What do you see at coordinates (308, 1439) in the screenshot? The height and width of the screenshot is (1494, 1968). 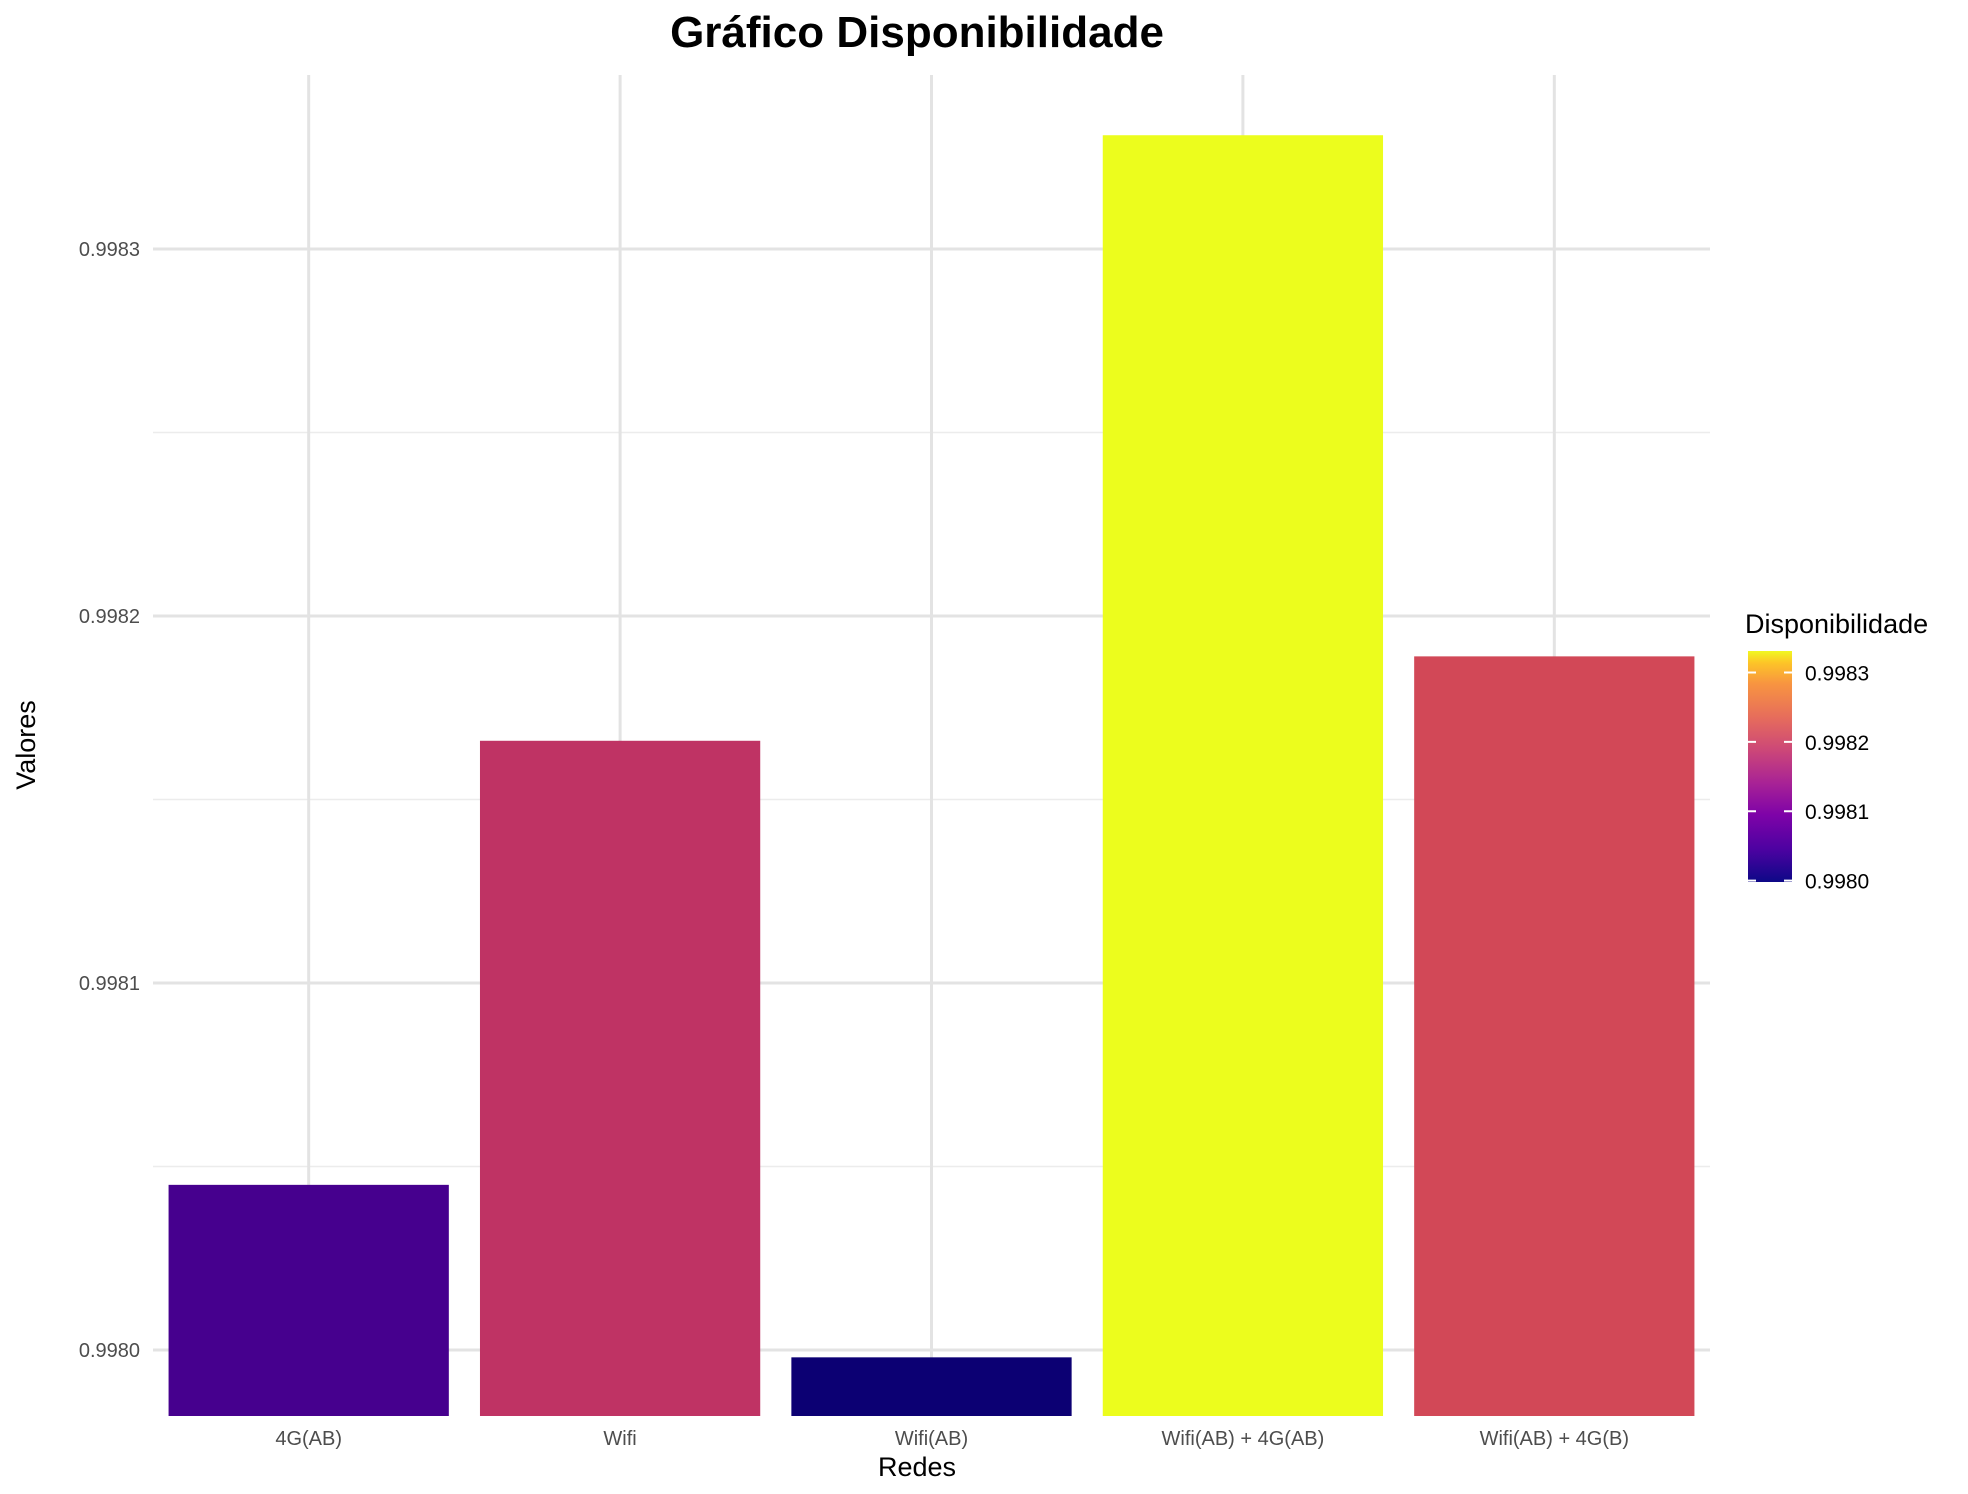 I see `x-tick-label: 4G(AB)` at bounding box center [308, 1439].